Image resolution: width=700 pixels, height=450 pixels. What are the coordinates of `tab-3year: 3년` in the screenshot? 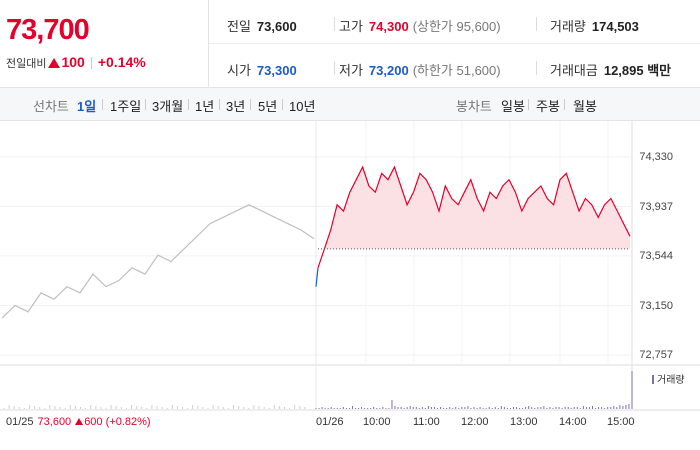 It's located at (236, 106).